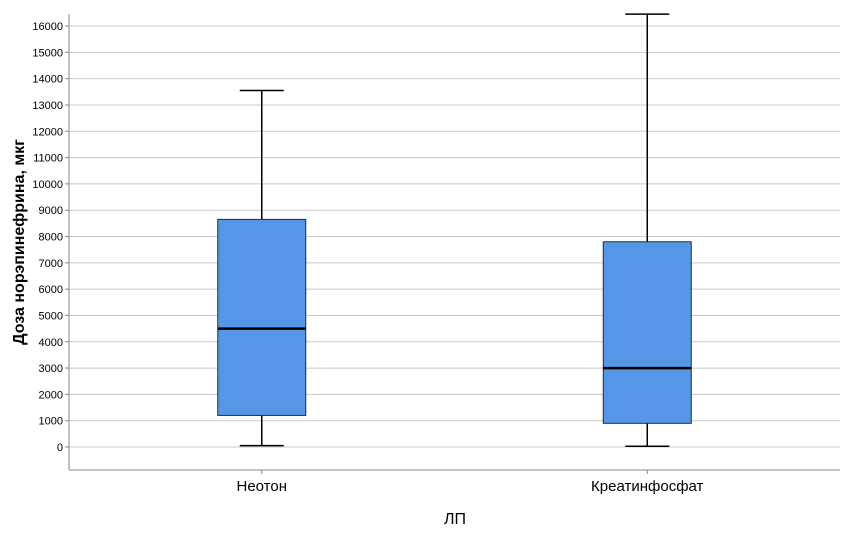 This screenshot has height=541, width=851. I want to click on y-tick-label: 16000, so click(47, 27).